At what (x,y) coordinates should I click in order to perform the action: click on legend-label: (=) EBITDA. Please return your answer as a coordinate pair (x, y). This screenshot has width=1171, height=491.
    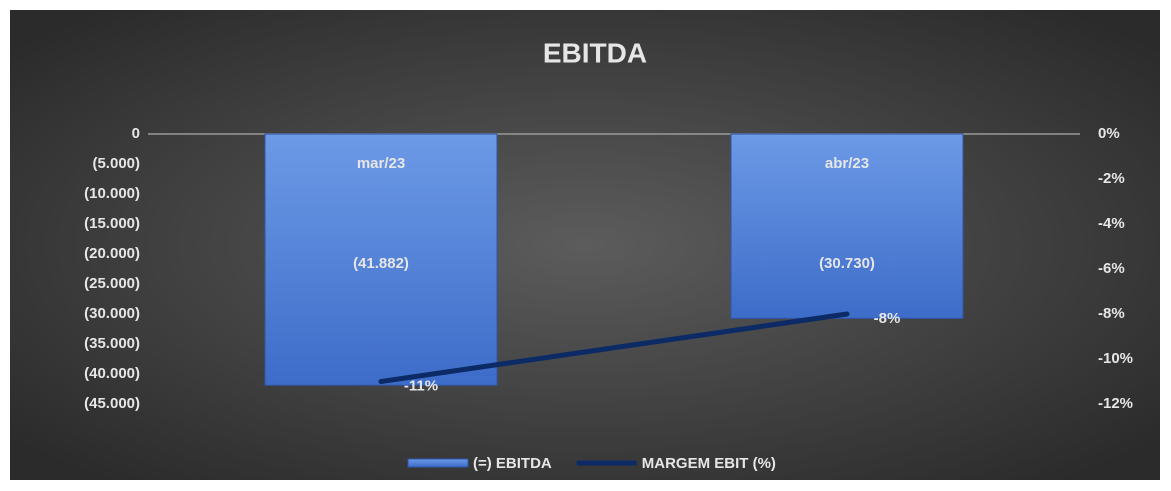
    Looking at the image, I should click on (512, 463).